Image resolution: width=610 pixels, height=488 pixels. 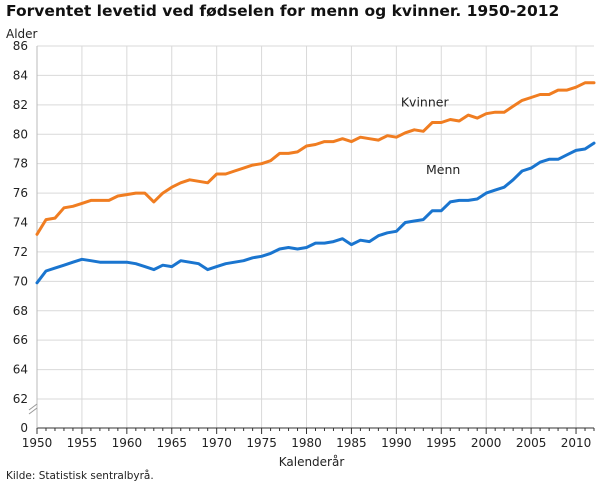 I want to click on y-tick-label: 78, so click(x=20, y=164).